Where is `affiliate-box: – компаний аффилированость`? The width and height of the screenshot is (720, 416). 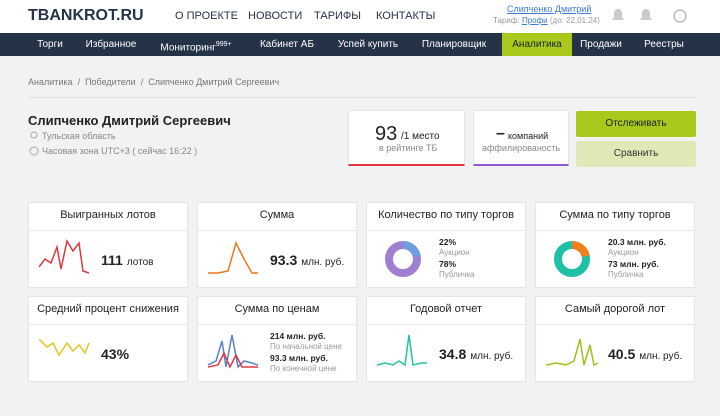
affiliate-box: – компаний аффилированость is located at coordinates (521, 138).